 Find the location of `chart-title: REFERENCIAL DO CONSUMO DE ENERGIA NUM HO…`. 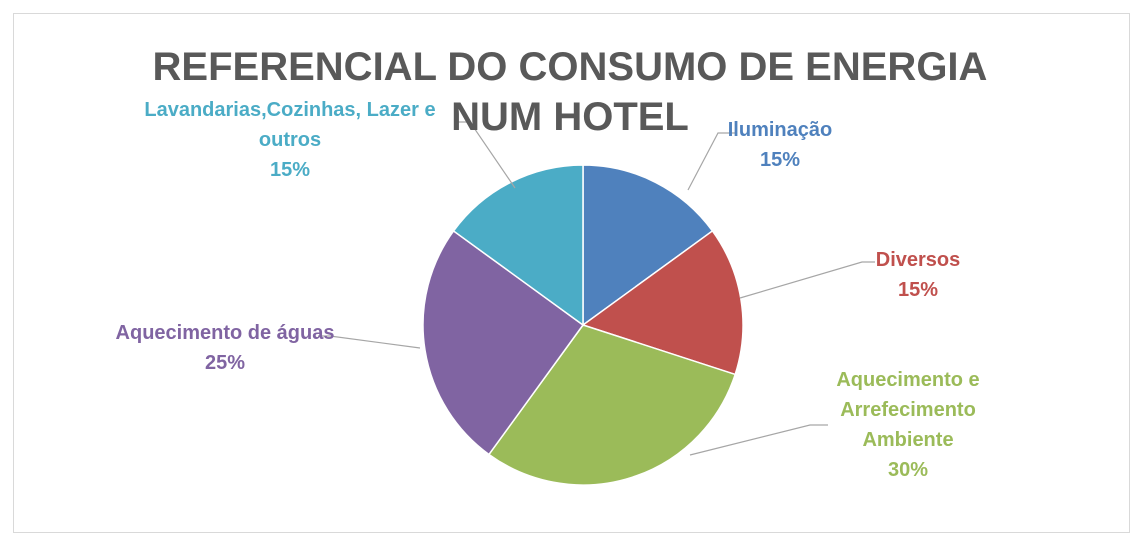

chart-title: REFERENCIAL DO CONSUMO DE ENERGIA NUM HO… is located at coordinates (570, 92).